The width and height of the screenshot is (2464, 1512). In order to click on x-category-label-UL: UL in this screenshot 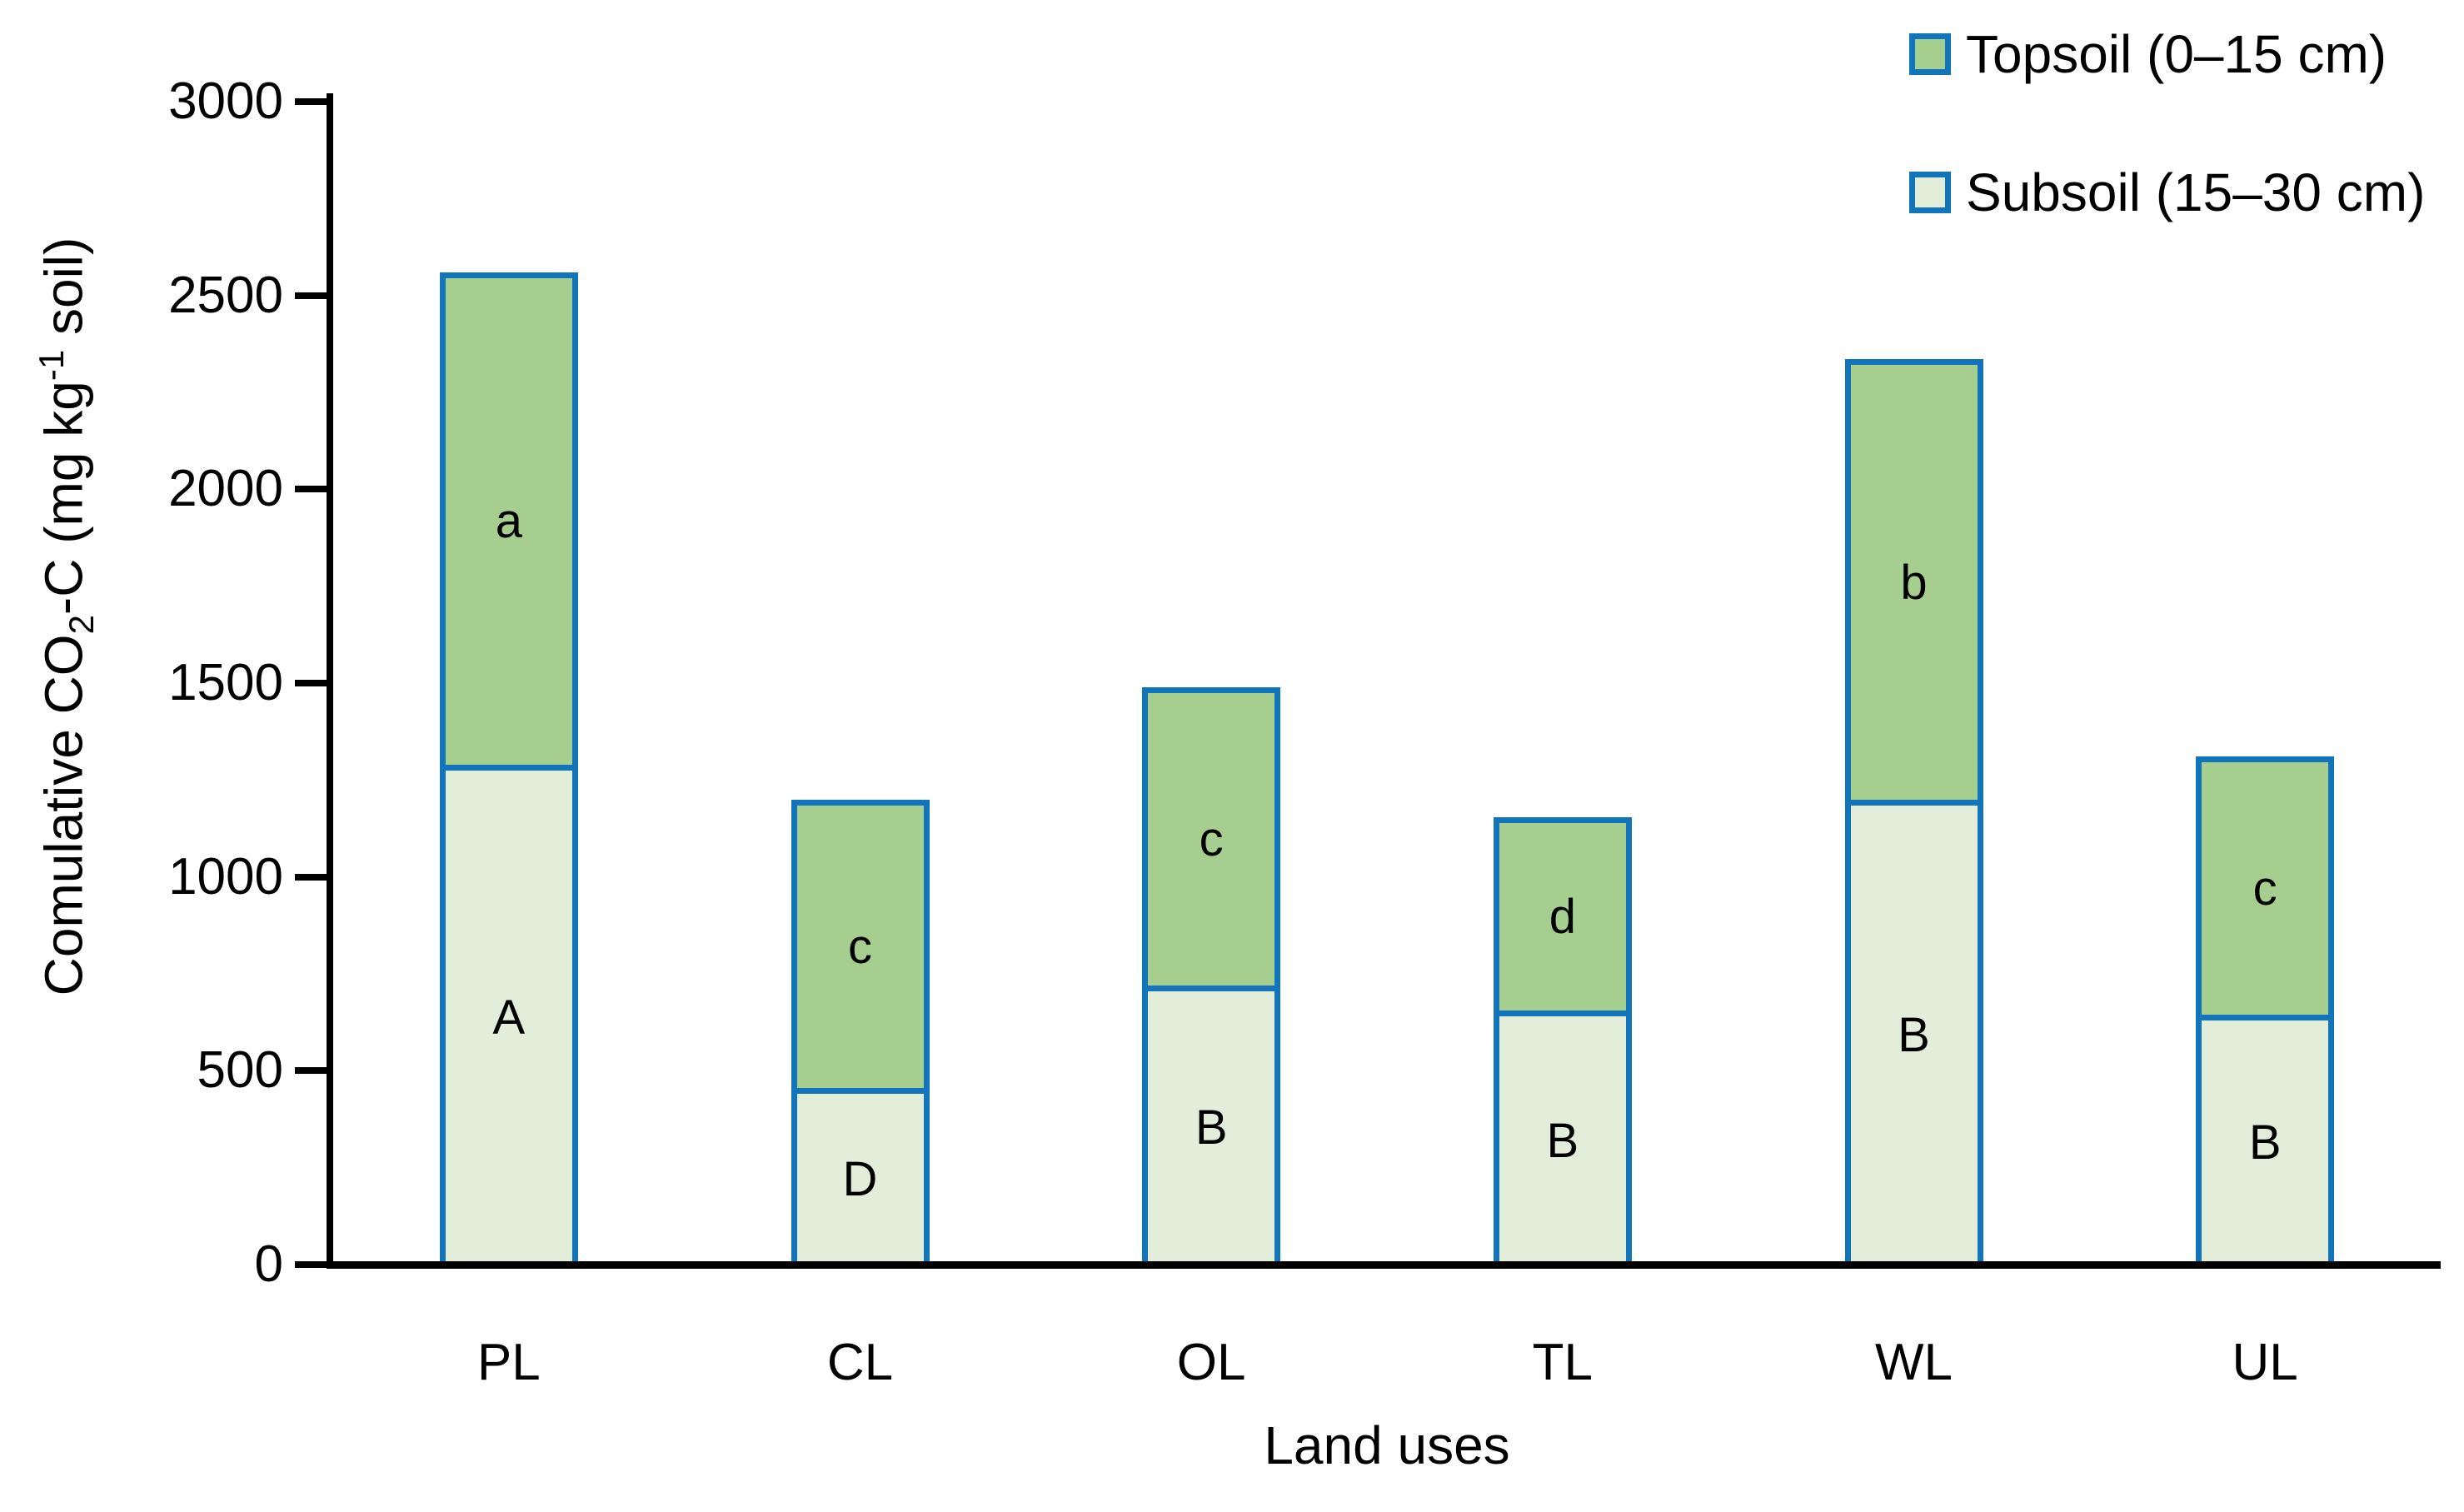, I will do `click(2265, 1362)`.